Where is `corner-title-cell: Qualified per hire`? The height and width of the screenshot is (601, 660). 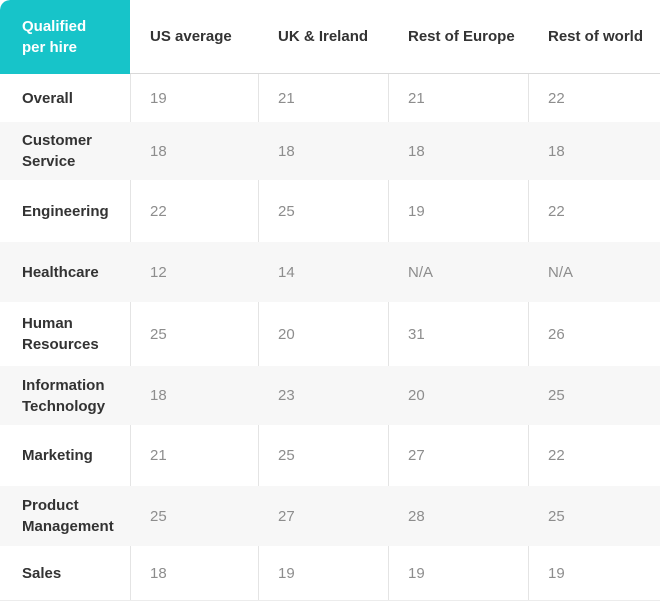 corner-title-cell: Qualified per hire is located at coordinates (65, 37).